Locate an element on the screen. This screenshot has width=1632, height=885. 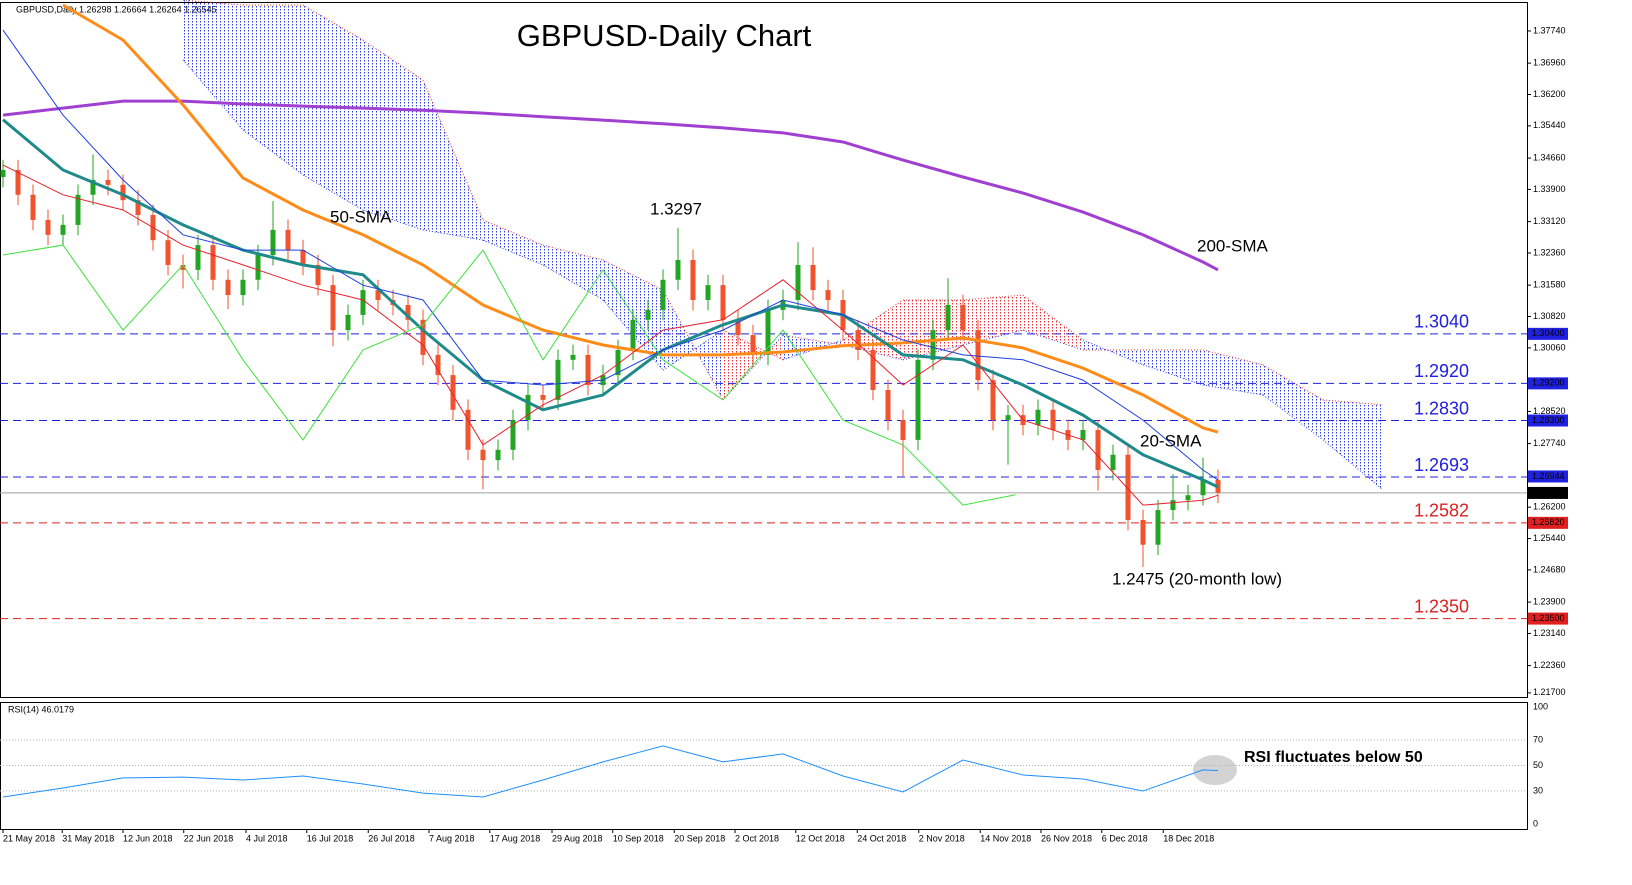
y-tick-label: 1.32360 is located at coordinates (1549, 252).